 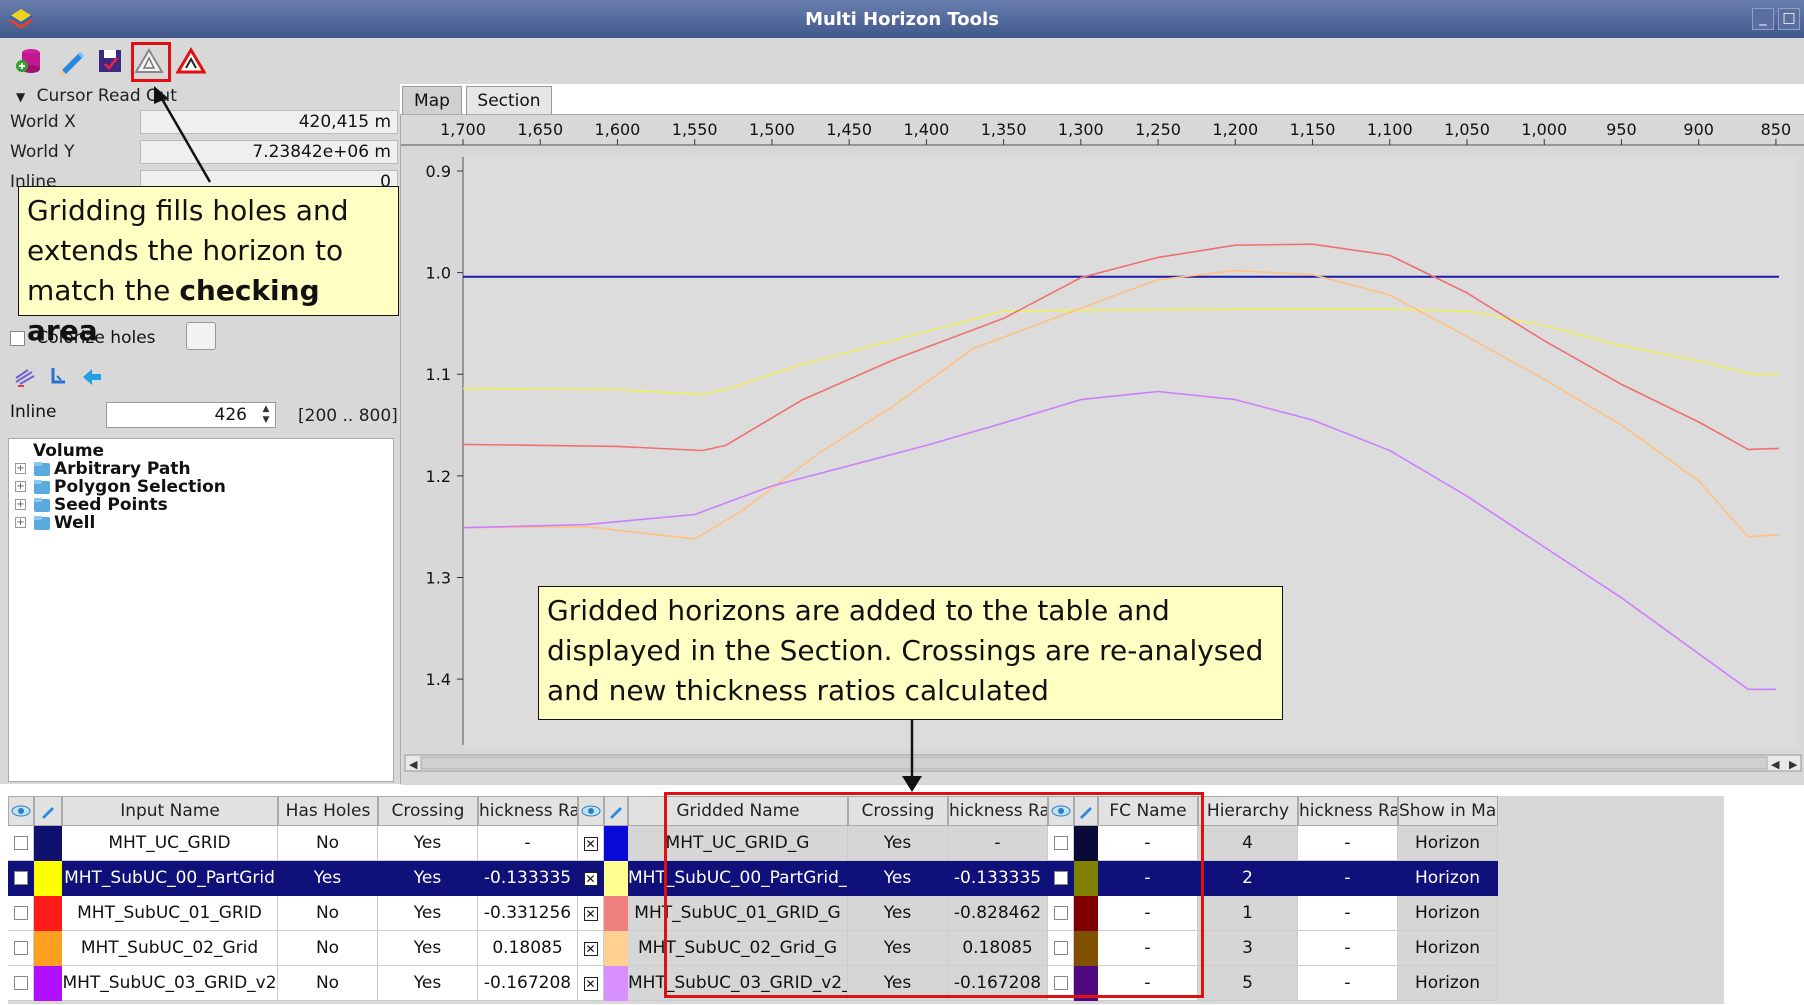 I want to click on input-name-header: Input Name, so click(x=170, y=811).